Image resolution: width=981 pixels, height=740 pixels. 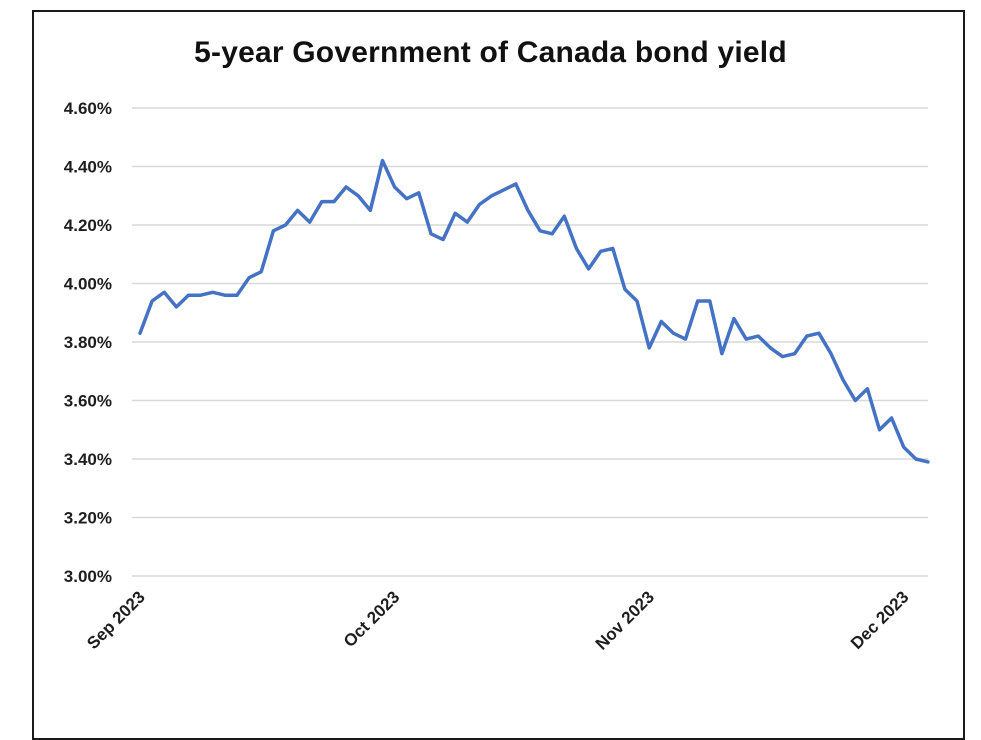 What do you see at coordinates (88, 167) in the screenshot?
I see `y-tick-label: 4.40%` at bounding box center [88, 167].